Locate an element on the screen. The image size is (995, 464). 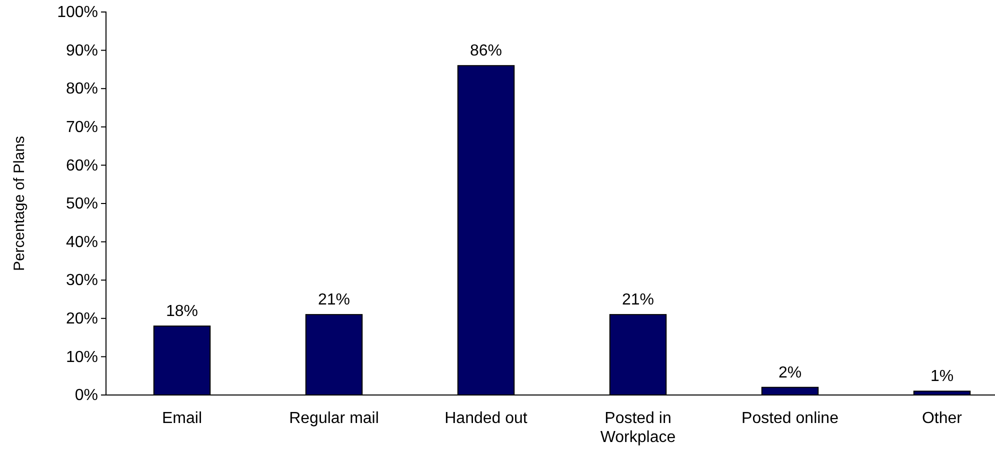
y-tick-label: 40% is located at coordinates (82, 242).